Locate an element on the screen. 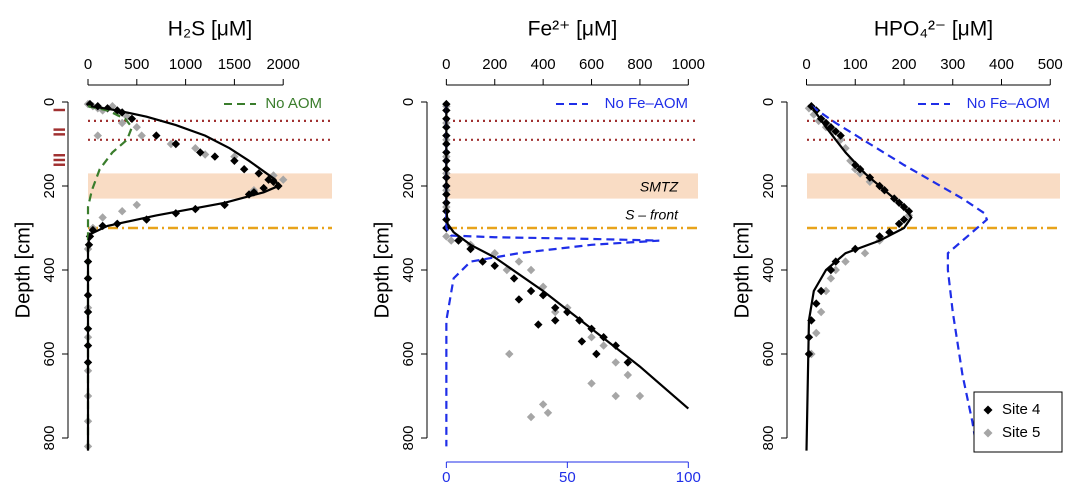 This screenshot has width=1067, height=488. legend-label: Site 4 is located at coordinates (1021, 409).